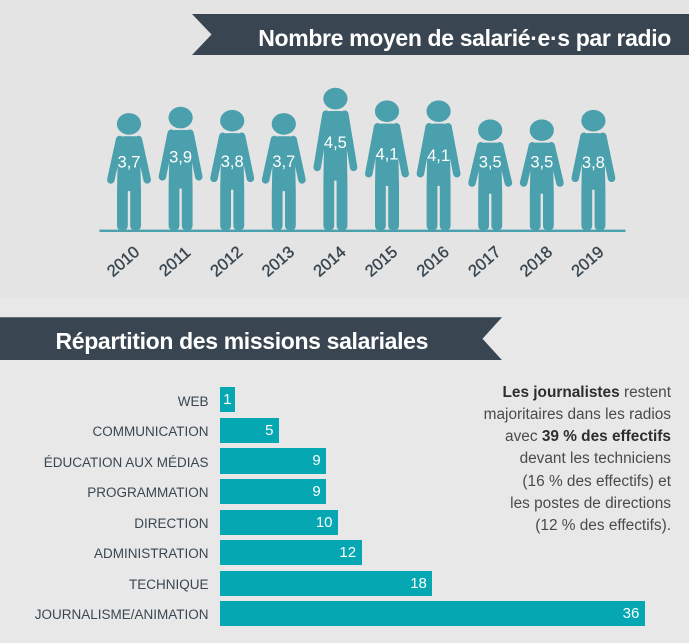 The width and height of the screenshot is (689, 643). I want to click on svg-text: 2011, so click(175, 261).